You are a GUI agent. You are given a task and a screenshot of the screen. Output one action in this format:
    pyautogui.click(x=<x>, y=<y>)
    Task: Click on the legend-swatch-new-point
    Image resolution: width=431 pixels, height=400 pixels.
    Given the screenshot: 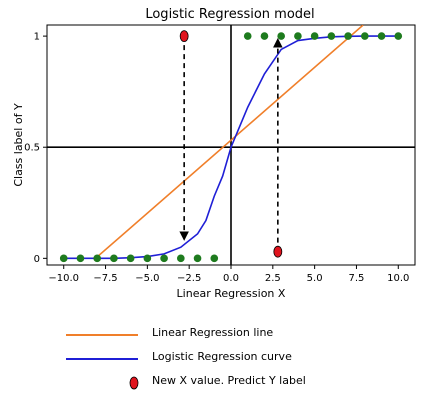 What is the action you would take?
    pyautogui.click(x=134, y=383)
    